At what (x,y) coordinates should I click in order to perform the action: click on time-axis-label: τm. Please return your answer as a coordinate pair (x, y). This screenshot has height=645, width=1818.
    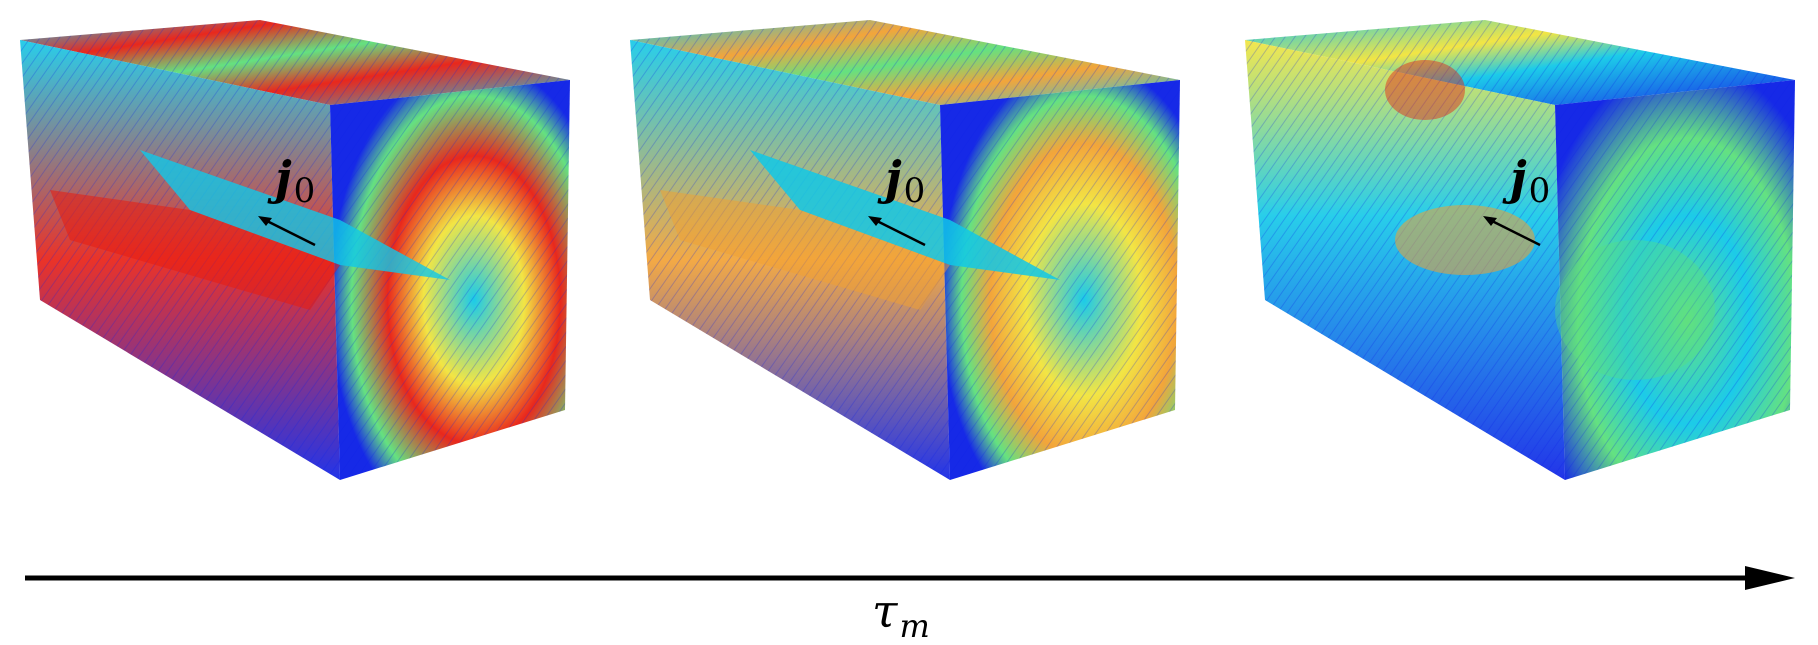
    Looking at the image, I should click on (901, 614).